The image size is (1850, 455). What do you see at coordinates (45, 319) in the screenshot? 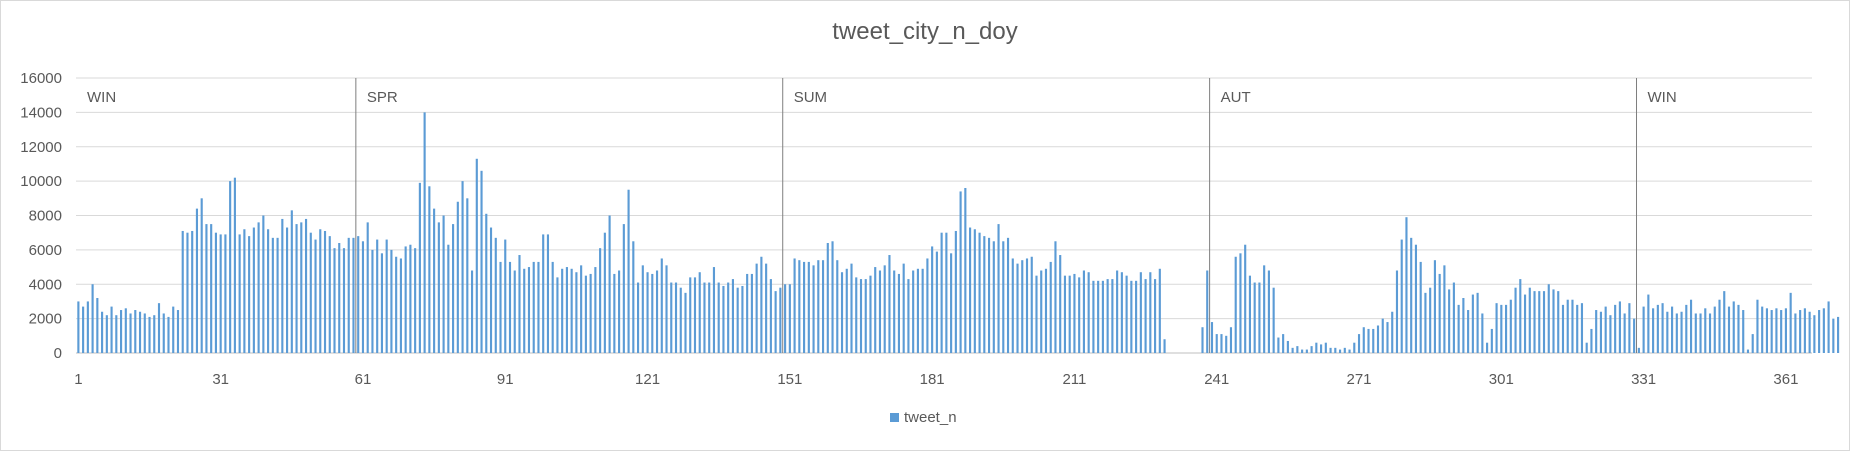
I see `y-tick-label: 2000` at bounding box center [45, 319].